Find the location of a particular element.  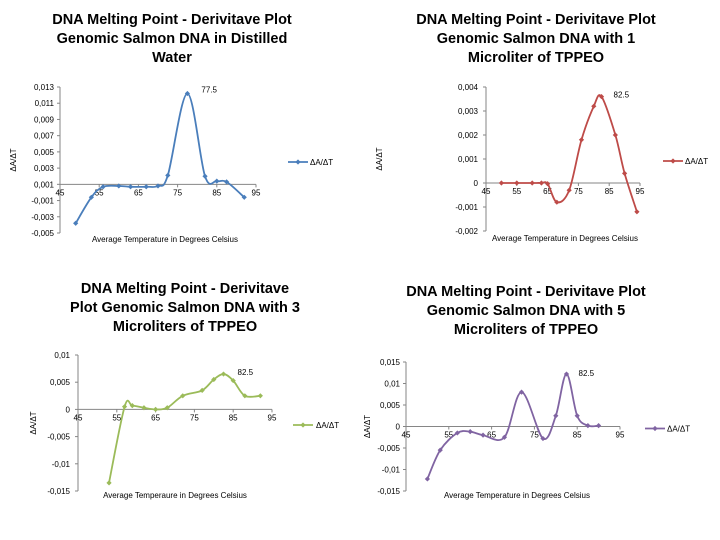

x-axis-label: Average Temperaure in Degrees Celsius is located at coordinates (175, 495).